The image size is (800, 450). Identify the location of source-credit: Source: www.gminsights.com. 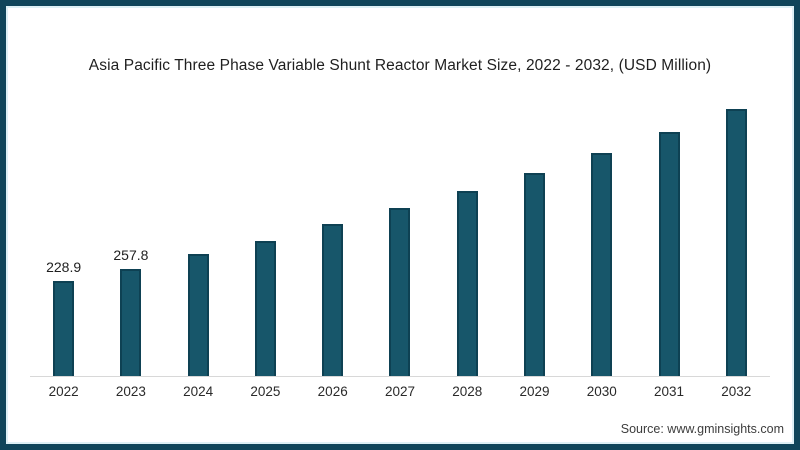
(702, 429).